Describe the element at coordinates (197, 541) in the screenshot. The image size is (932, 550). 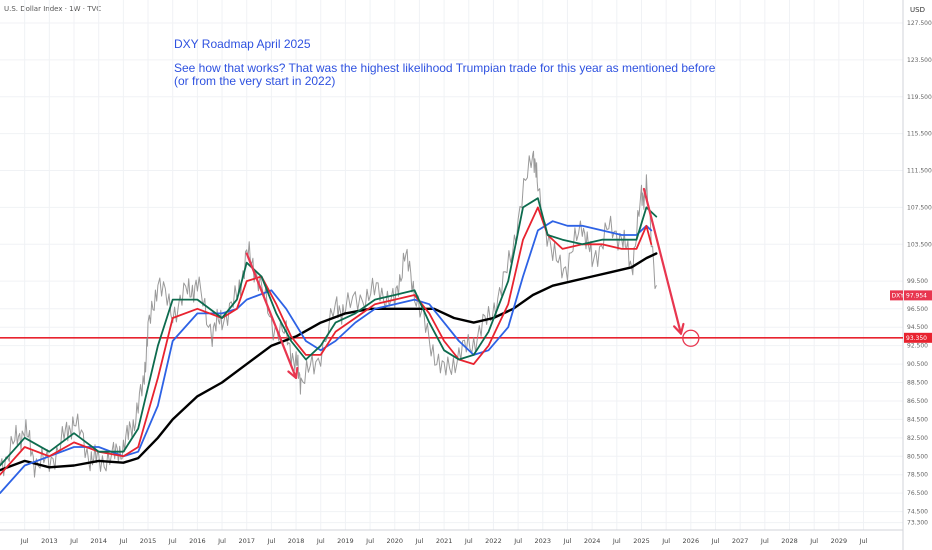
I see `x-tick-label: 2016` at that location.